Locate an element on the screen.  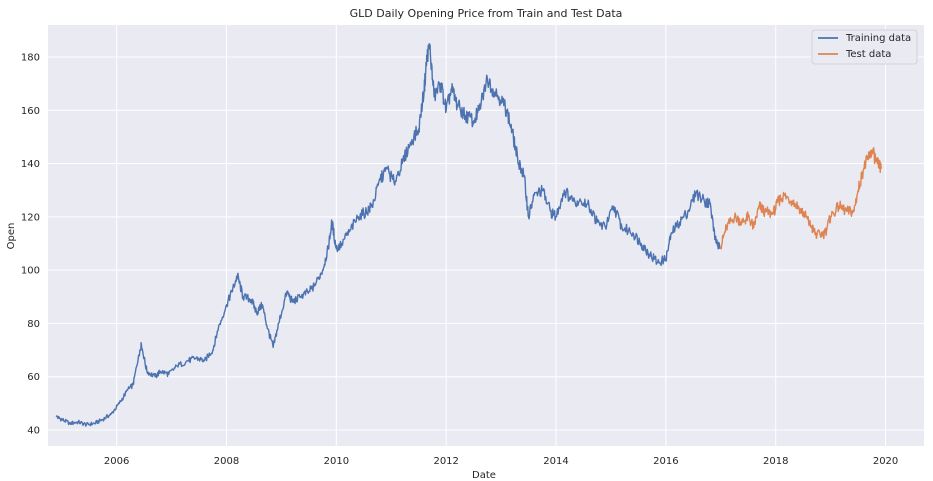
x-tick-label: 2018 is located at coordinates (775, 461).